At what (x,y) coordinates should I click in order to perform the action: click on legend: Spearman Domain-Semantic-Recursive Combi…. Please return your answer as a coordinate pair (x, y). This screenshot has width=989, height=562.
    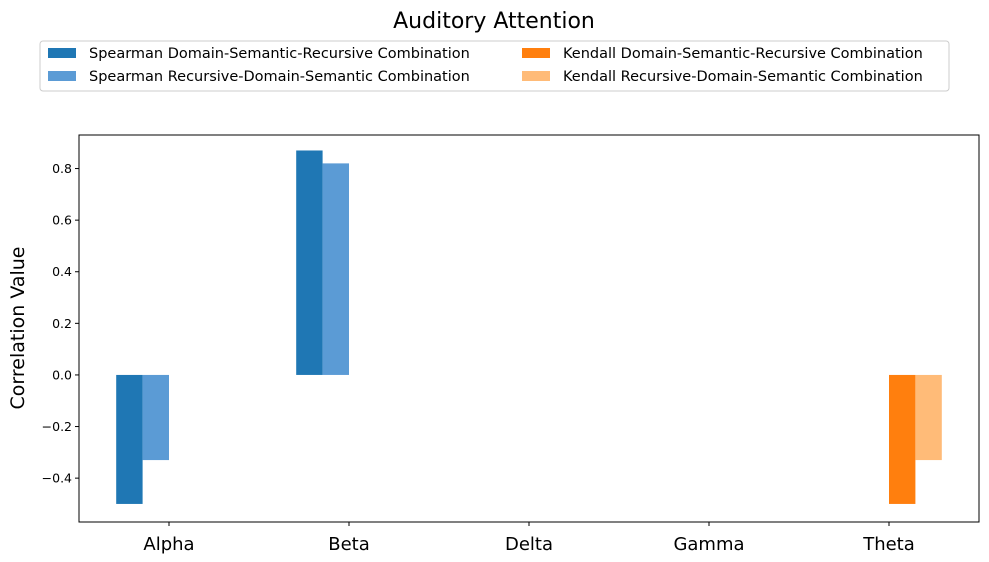
    Looking at the image, I should click on (494, 66).